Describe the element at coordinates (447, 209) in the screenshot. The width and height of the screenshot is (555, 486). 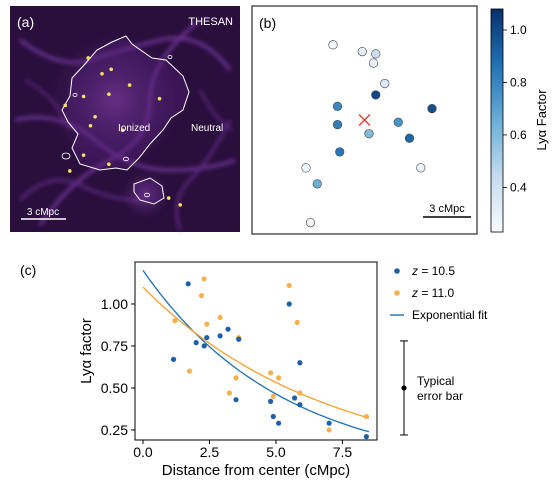
I see `panel-b-scale-label: 3 cMpc` at that location.